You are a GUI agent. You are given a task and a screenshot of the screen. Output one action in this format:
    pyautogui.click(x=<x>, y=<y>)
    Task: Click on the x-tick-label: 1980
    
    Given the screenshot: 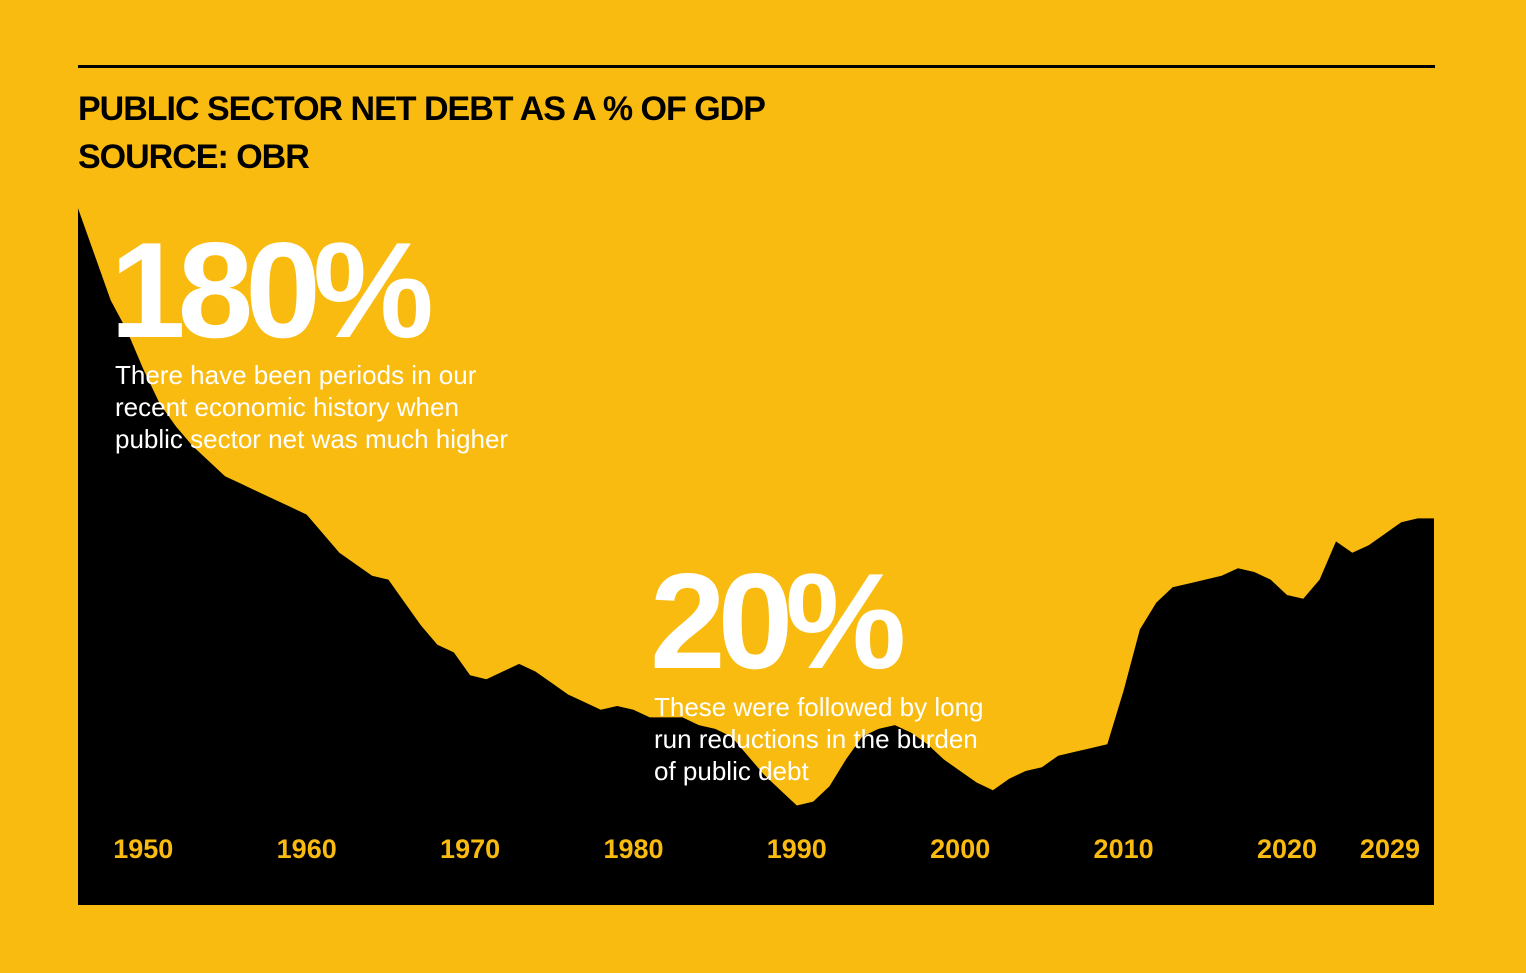 What is the action you would take?
    pyautogui.click(x=633, y=849)
    